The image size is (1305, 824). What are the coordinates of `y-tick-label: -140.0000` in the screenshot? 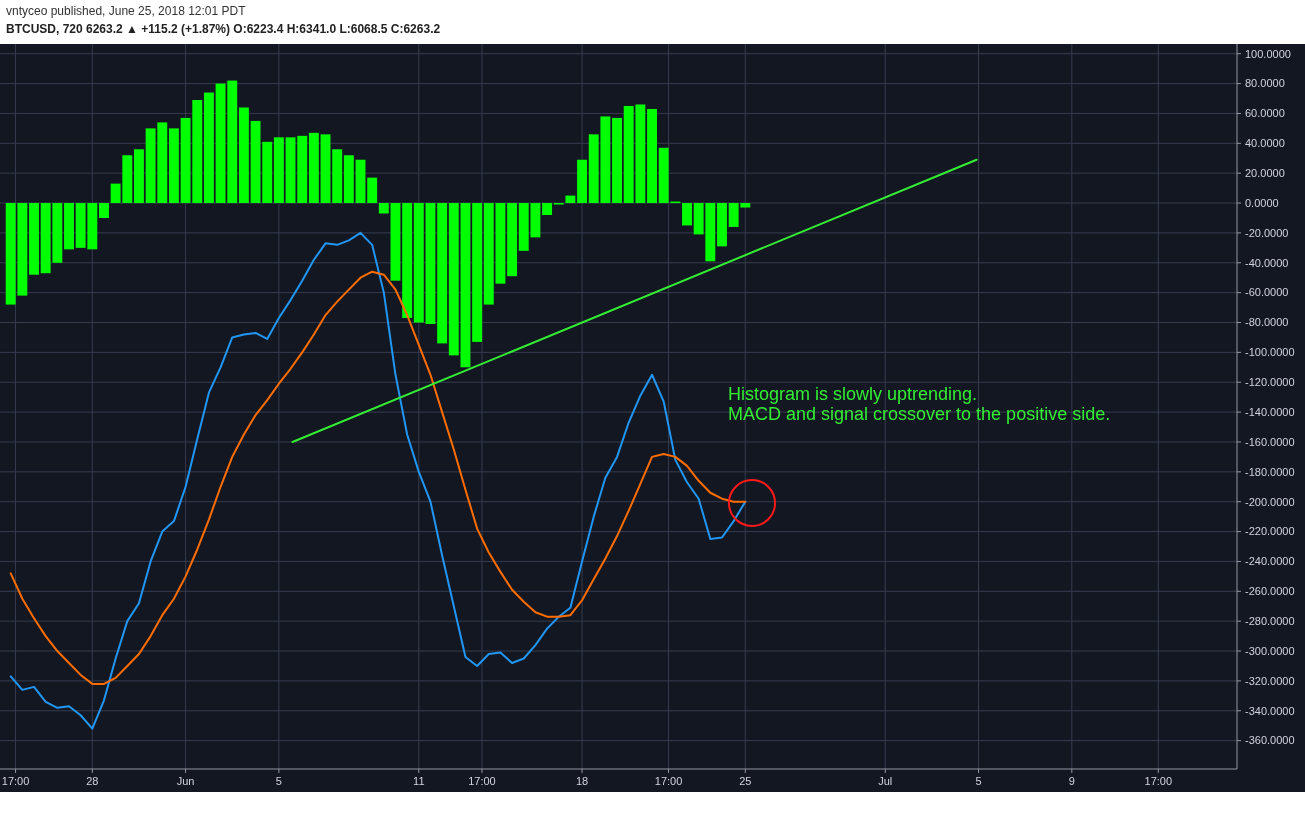 It's located at (1270, 411).